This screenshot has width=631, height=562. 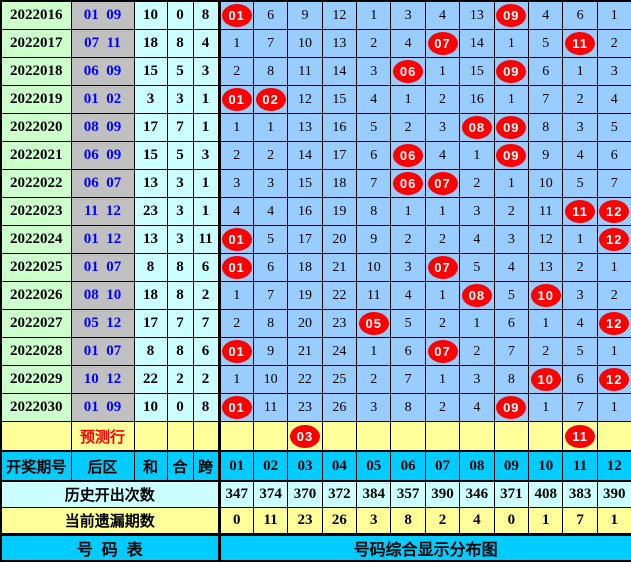 I want to click on rear-numbers-cell: 01 07, so click(x=102, y=267).